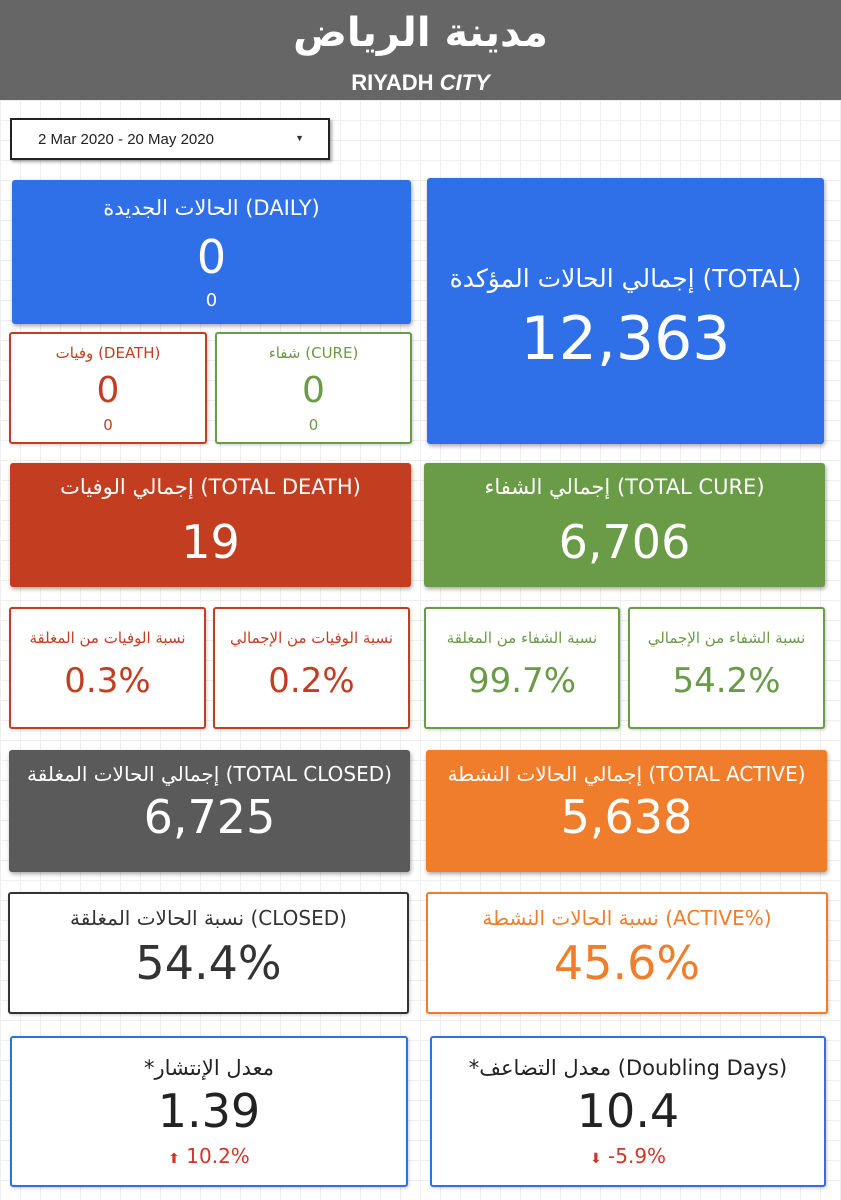 Image resolution: width=841 pixels, height=1200 pixels. What do you see at coordinates (107, 638) in the screenshot?
I see `death-closed-ratio-label: نسبة الوفيات من المغلقة` at bounding box center [107, 638].